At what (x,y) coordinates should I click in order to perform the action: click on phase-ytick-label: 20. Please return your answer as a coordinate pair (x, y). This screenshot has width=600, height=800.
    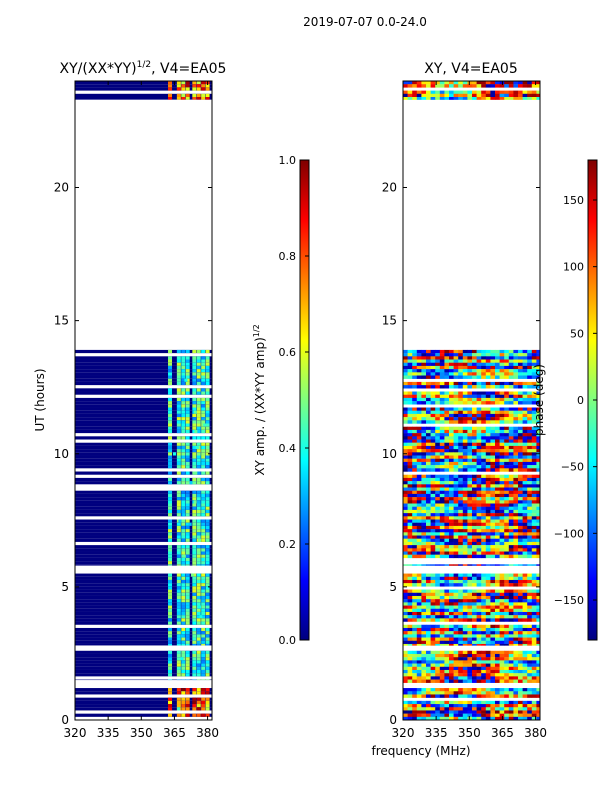
    Looking at the image, I should click on (389, 188).